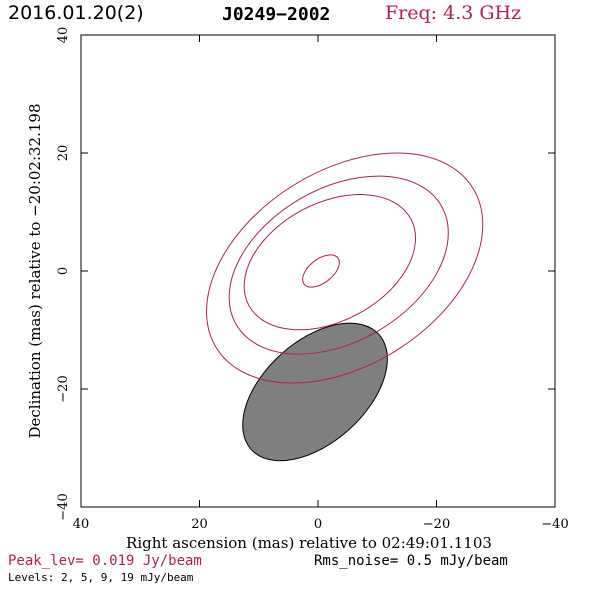 This screenshot has height=590, width=590. Describe the element at coordinates (76, 13) in the screenshot. I see `observation-date: 2016.01.20(2)` at that location.